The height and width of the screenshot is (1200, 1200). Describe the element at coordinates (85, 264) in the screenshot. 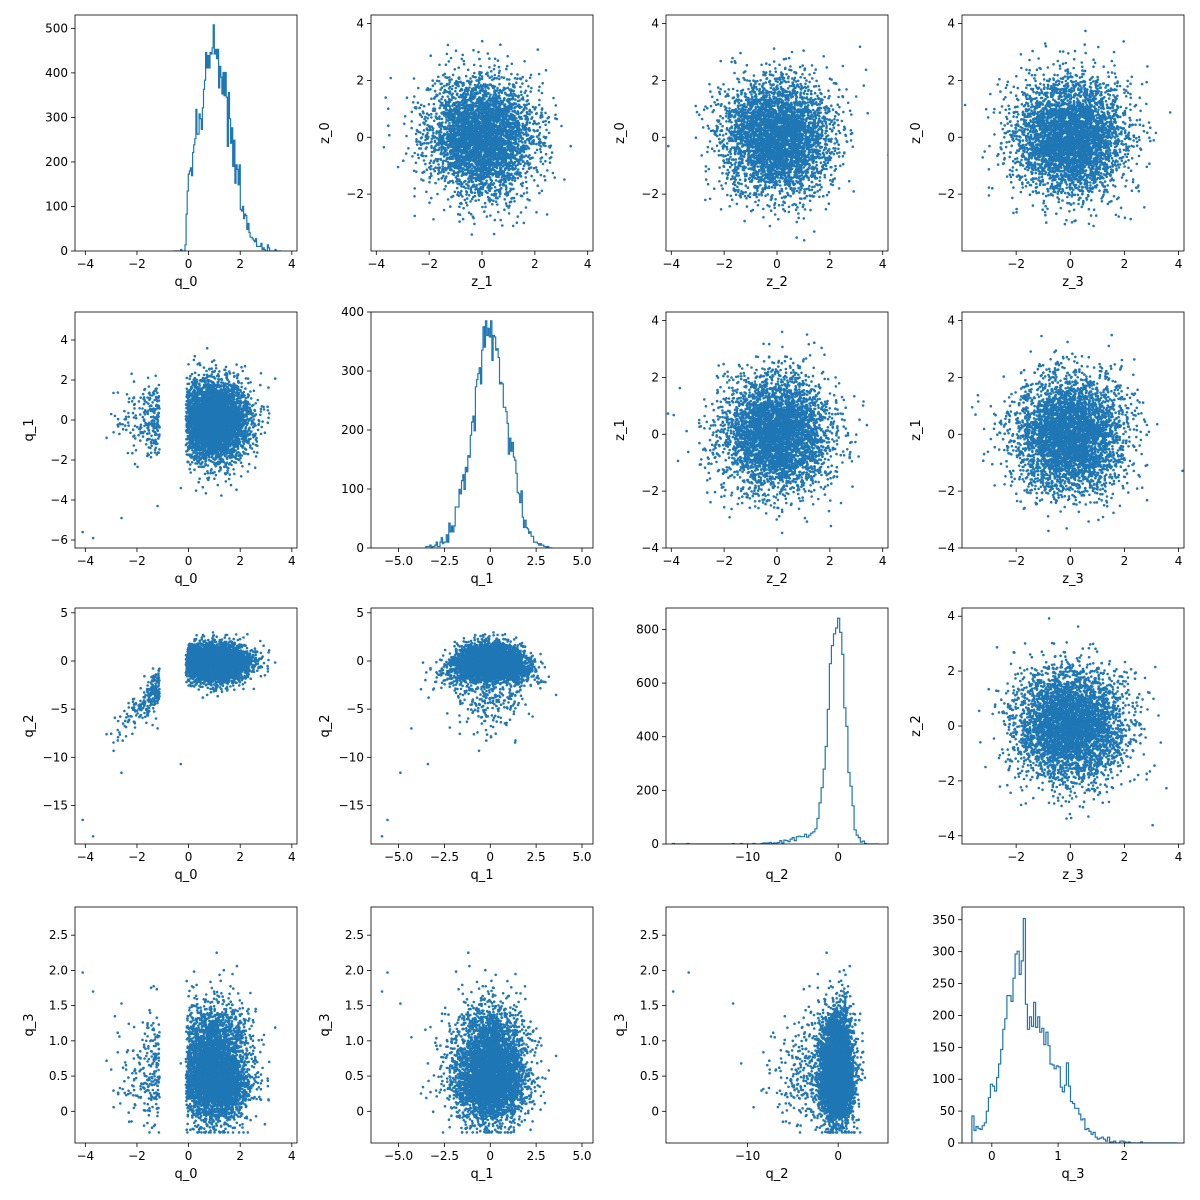

I see `x-tick-label: −4` at that location.